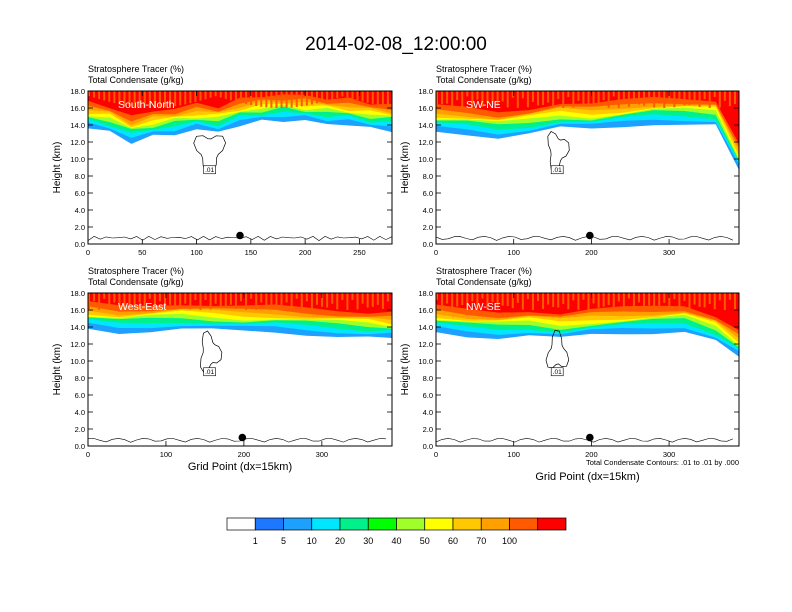  I want to click on y-tick-label: 10.0, so click(77, 159).